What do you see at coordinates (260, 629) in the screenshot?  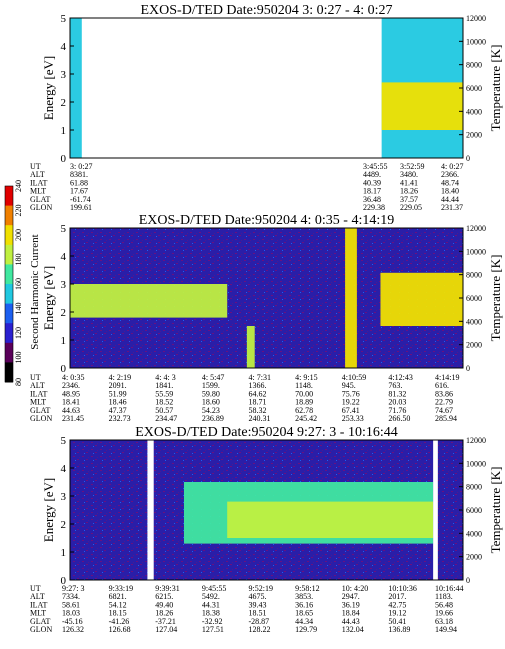 I see `ephemeris-value: 128.22` at bounding box center [260, 629].